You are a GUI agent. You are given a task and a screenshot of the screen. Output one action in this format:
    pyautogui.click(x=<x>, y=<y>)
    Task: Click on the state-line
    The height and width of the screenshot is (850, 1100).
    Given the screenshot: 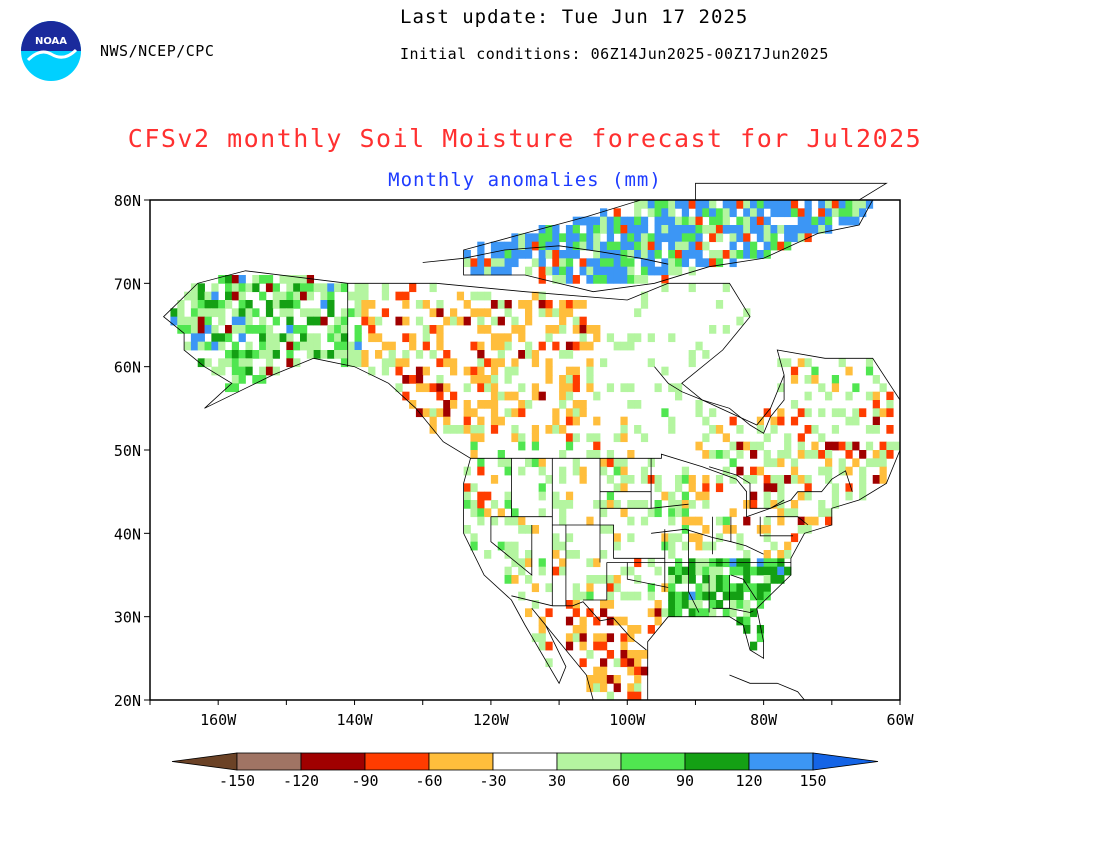 What is the action you would take?
    pyautogui.click(x=776, y=526)
    